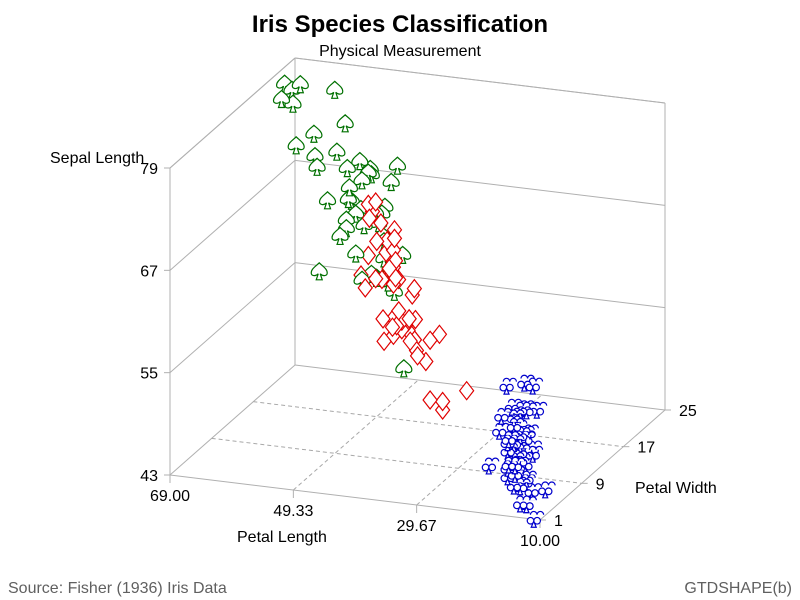  What do you see at coordinates (438, 424) in the screenshot?
I see `floor-gridline-y` at bounding box center [438, 424].